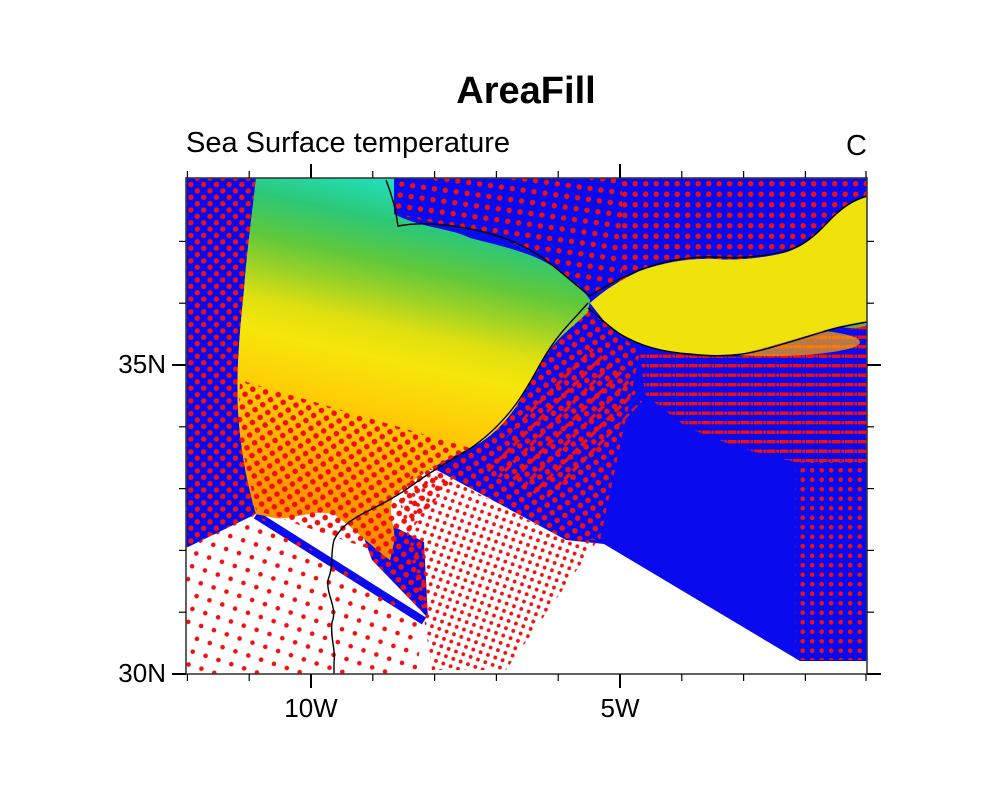 The width and height of the screenshot is (1000, 800). I want to click on region-north-blue-fan-pattern, so click(508, 237).